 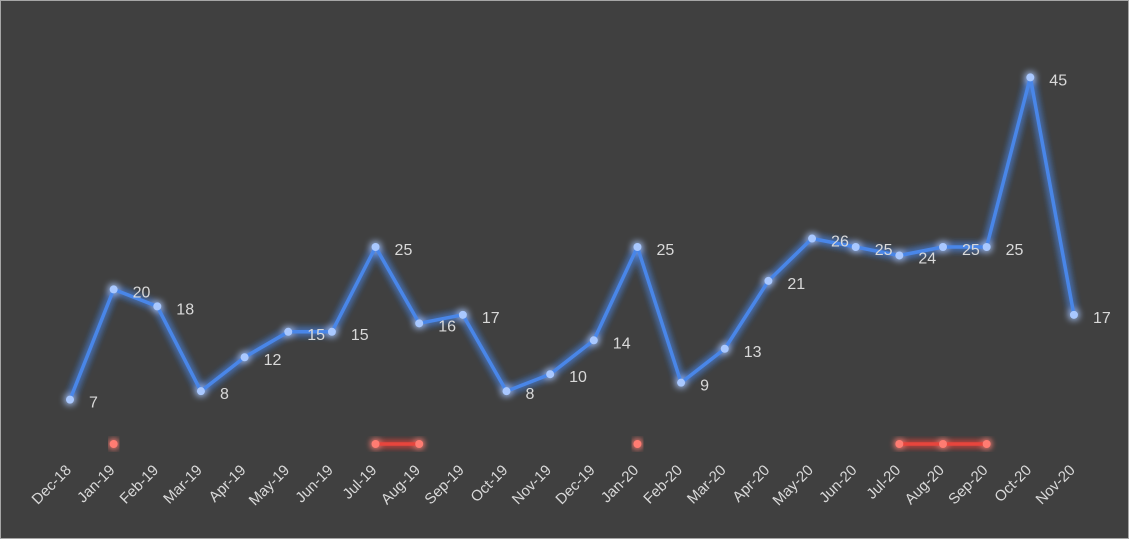 What do you see at coordinates (751, 484) in the screenshot?
I see `x-tick-label: Apr-20` at bounding box center [751, 484].